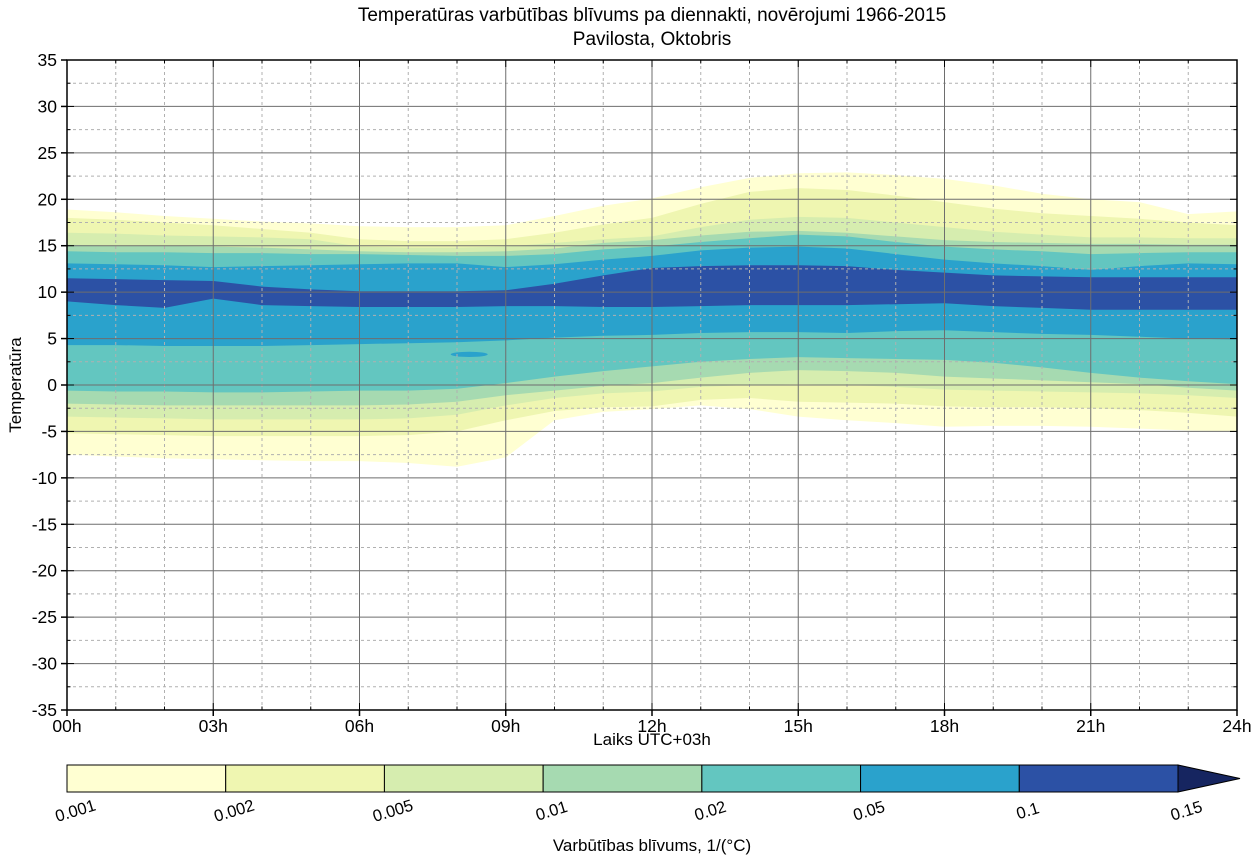 This screenshot has width=1260, height=868. What do you see at coordinates (45, 664) in the screenshot?
I see `y-tick-label: -30` at bounding box center [45, 664].